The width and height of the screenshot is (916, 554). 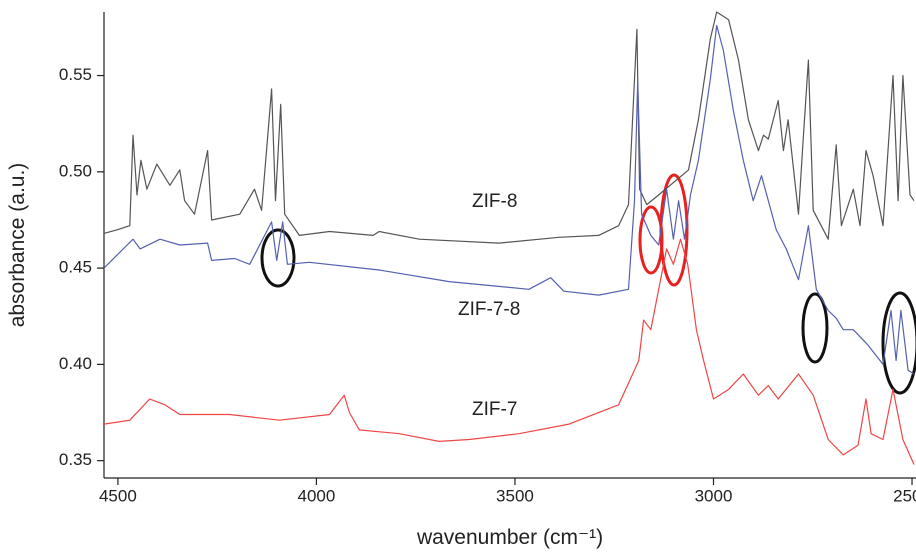 What do you see at coordinates (904, 495) in the screenshot?
I see `x-tick-label: 2500` at bounding box center [904, 495].